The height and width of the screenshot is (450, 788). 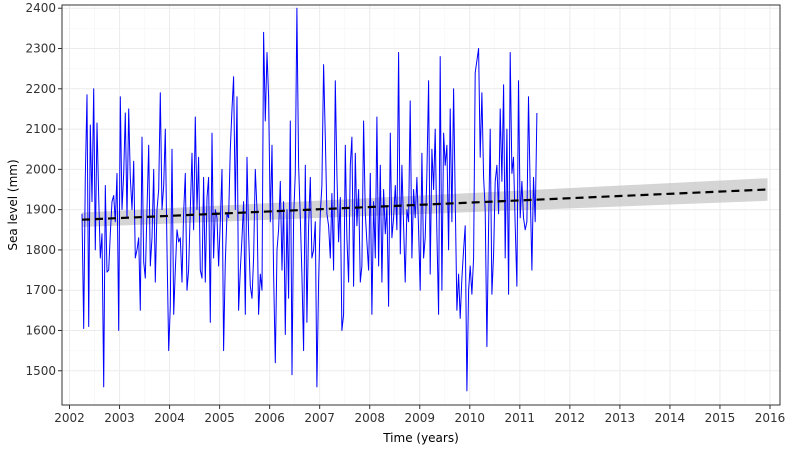 I want to click on y-tick-label: 2000, so click(x=40, y=169).